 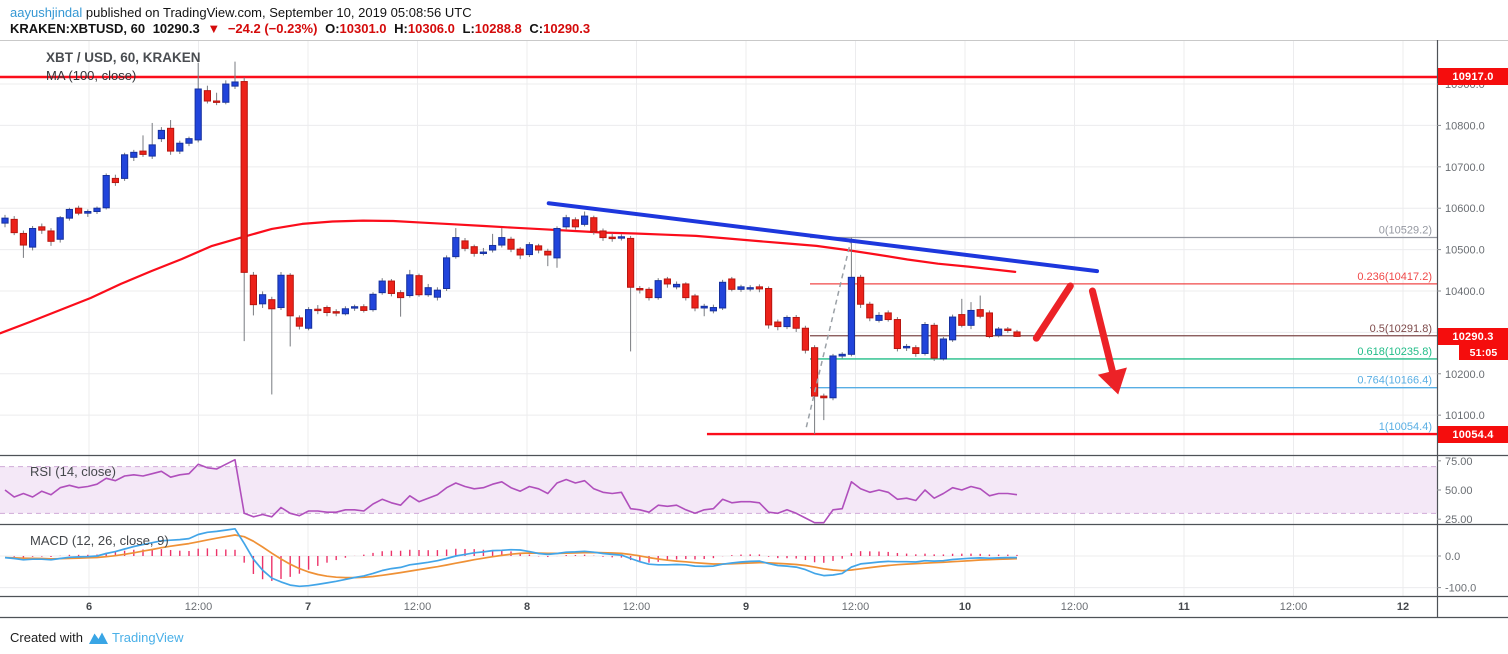 I want to click on svg-text: 10, so click(x=965, y=607).